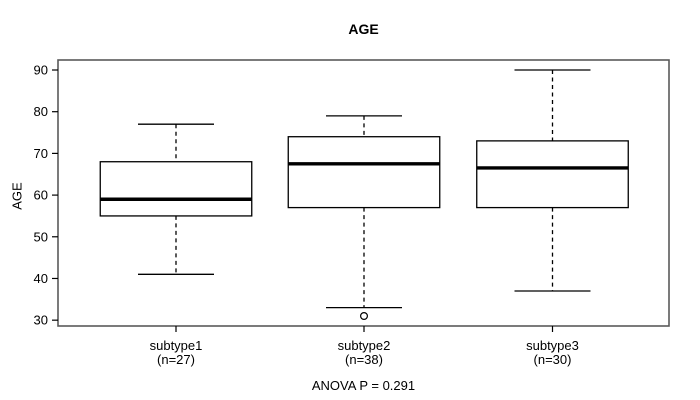  What do you see at coordinates (364, 359) in the screenshot?
I see `x-category-sublabel: (n=38)` at bounding box center [364, 359].